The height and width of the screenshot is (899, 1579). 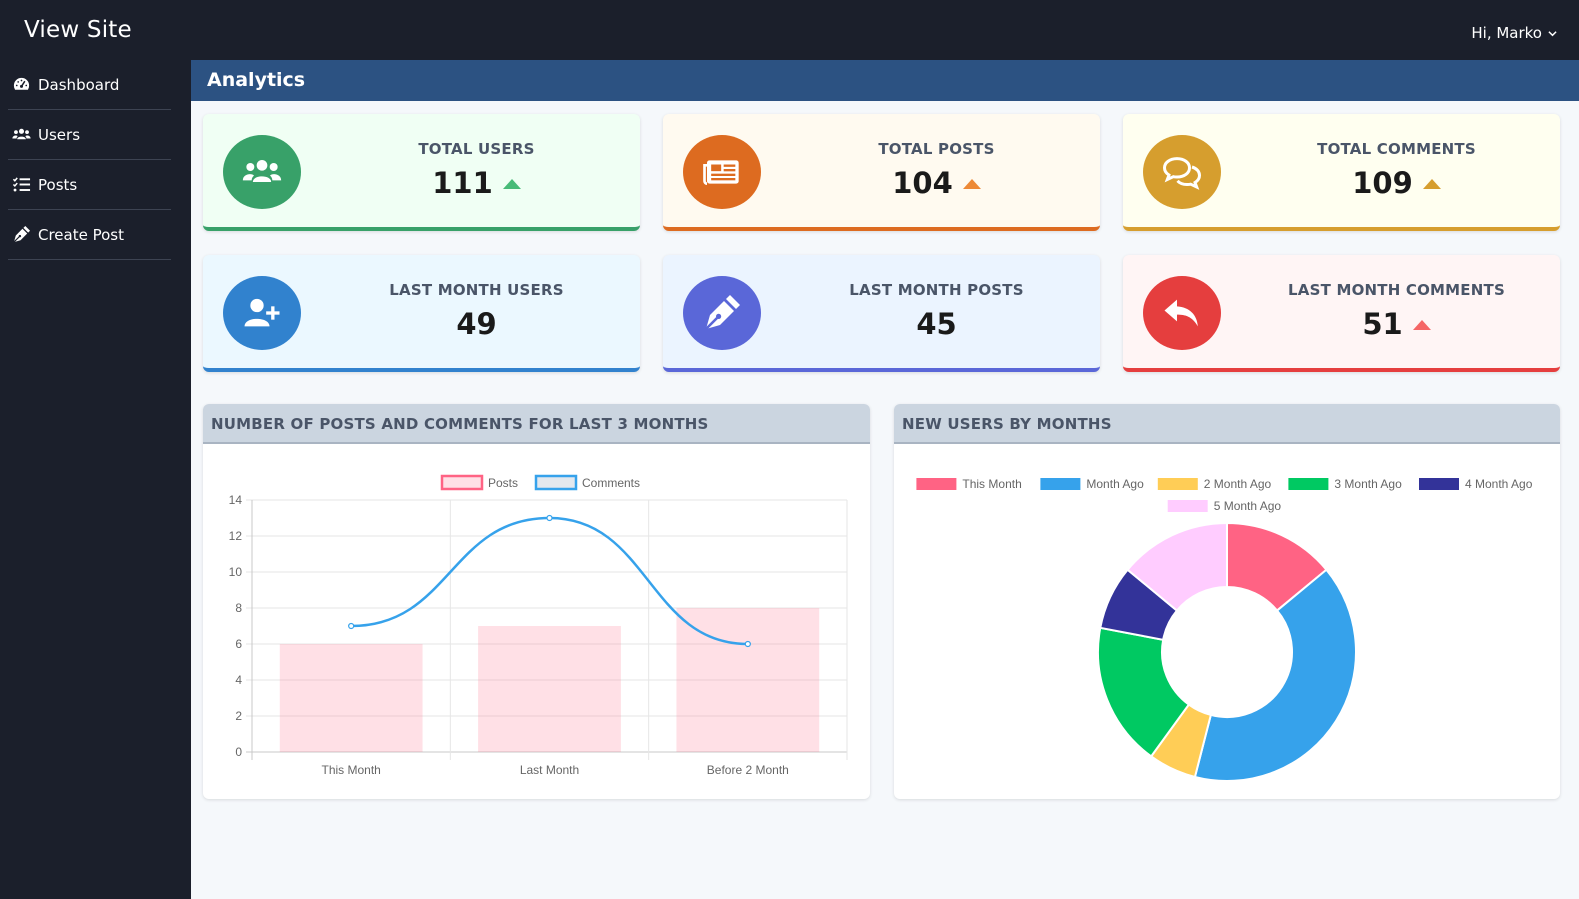 What do you see at coordinates (476, 149) in the screenshot?
I see `stat-label: TOTAL USERS` at bounding box center [476, 149].